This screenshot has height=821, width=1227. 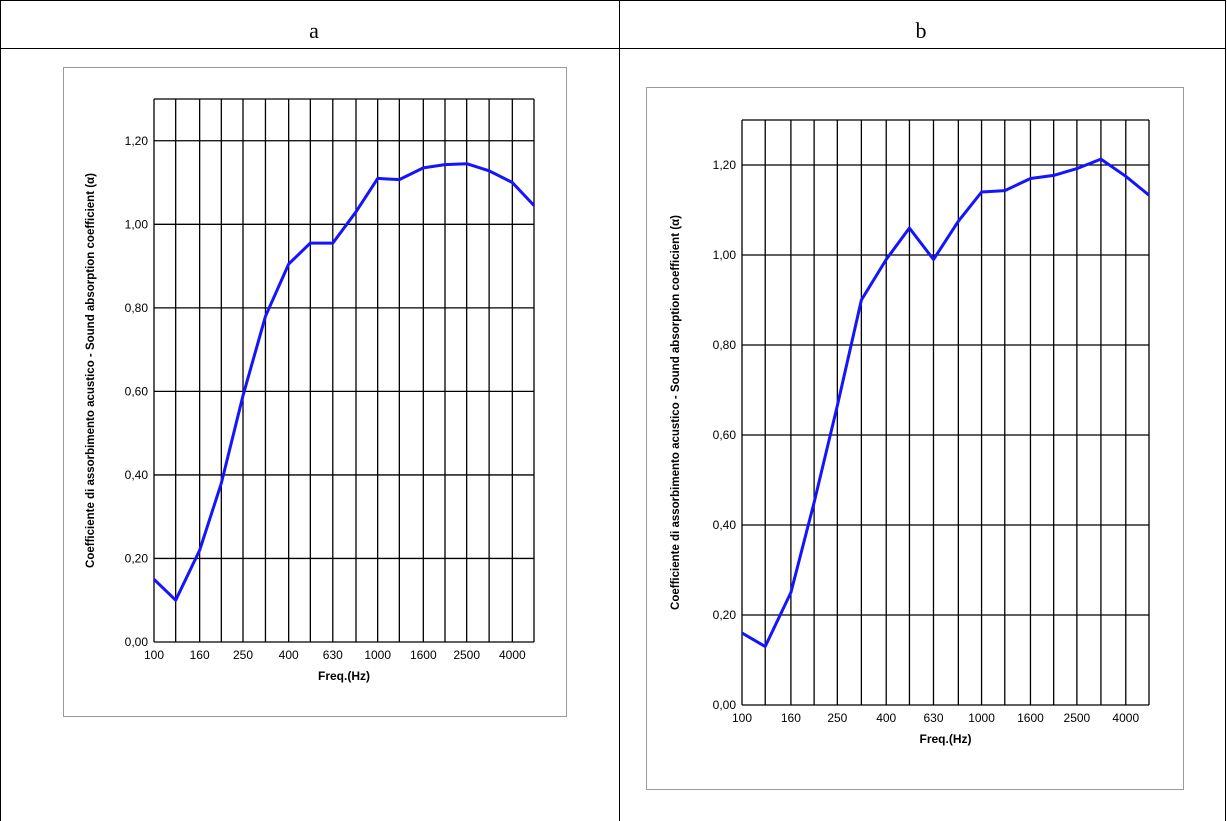 What do you see at coordinates (921, 30) in the screenshot?
I see `panel-label-b: b` at bounding box center [921, 30].